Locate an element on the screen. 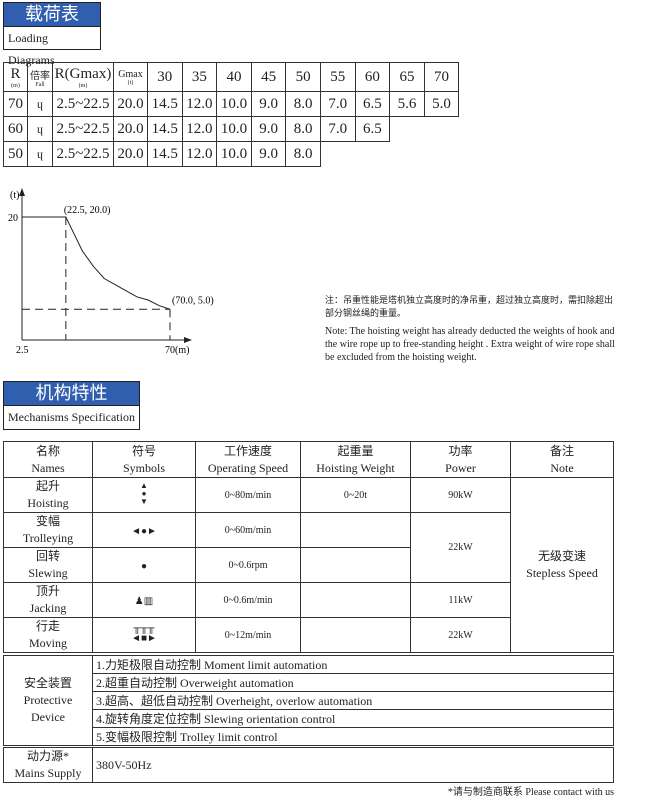 The width and height of the screenshot is (650, 798). jib-length: 50 is located at coordinates (16, 154).